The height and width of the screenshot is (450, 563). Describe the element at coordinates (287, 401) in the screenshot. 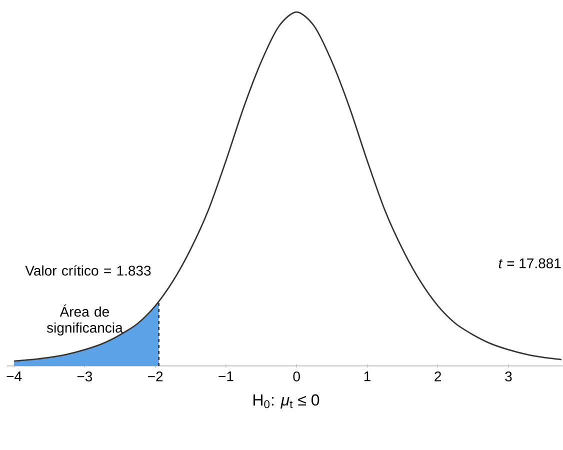

I see `x-axis-title: H$_{0}$: μ$_{t}$ ≤ 0` at that location.